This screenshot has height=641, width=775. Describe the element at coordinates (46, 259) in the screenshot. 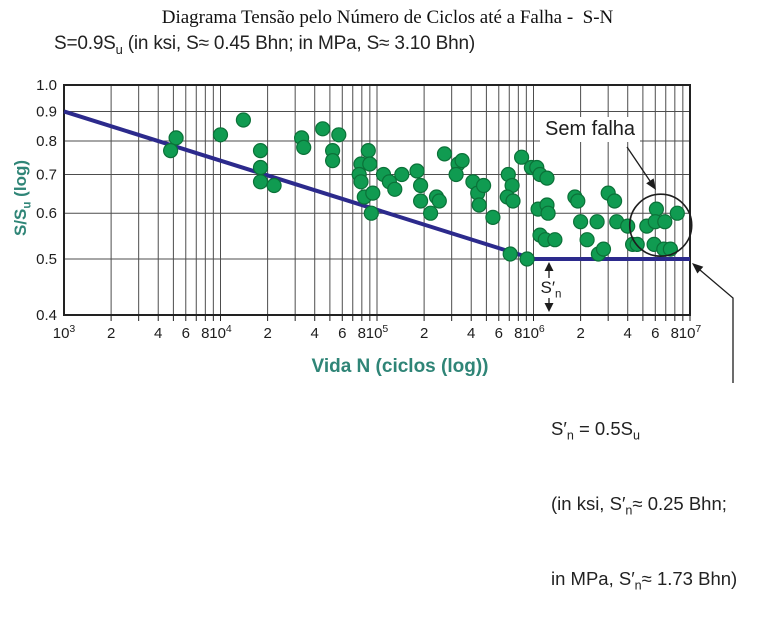

I see `svg-text: 0.5` at that location.